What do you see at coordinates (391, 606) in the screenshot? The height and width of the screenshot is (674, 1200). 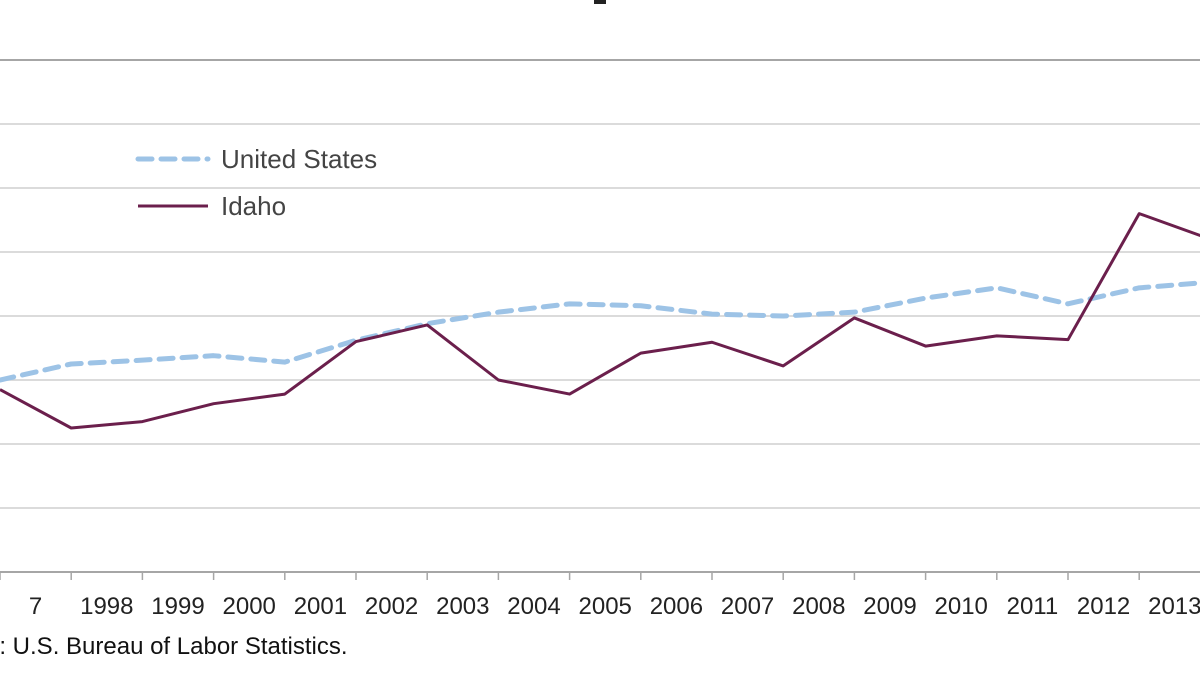 I see `x-tick-label: 2002` at bounding box center [391, 606].